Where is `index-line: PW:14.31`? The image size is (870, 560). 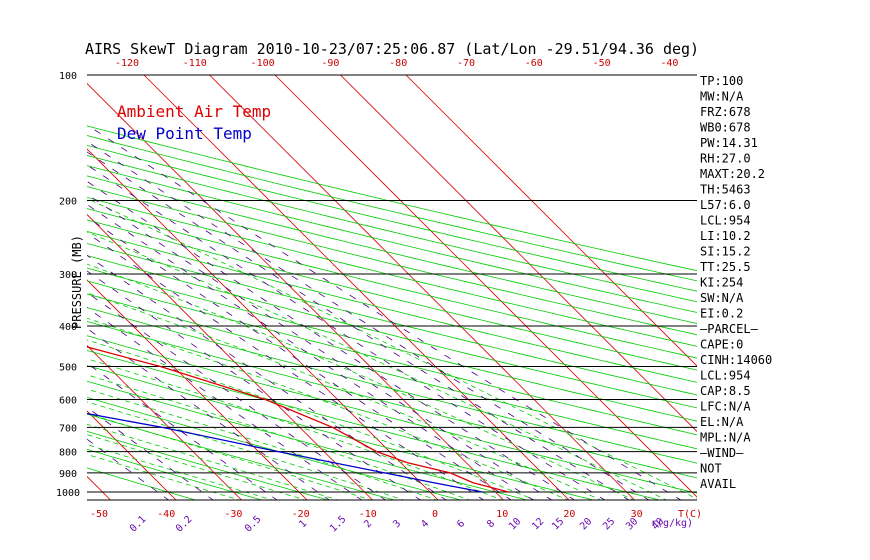
index-line: PW:14.31 is located at coordinates (729, 143).